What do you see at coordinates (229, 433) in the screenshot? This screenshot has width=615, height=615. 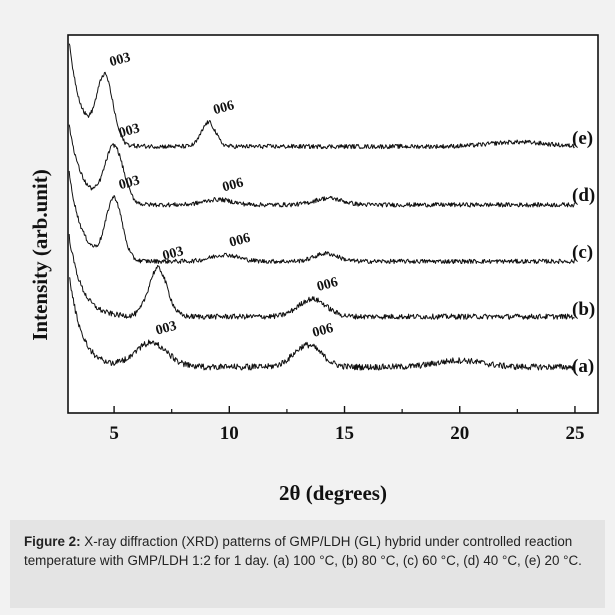 I see `x-tick-label-1: 10` at bounding box center [229, 433].